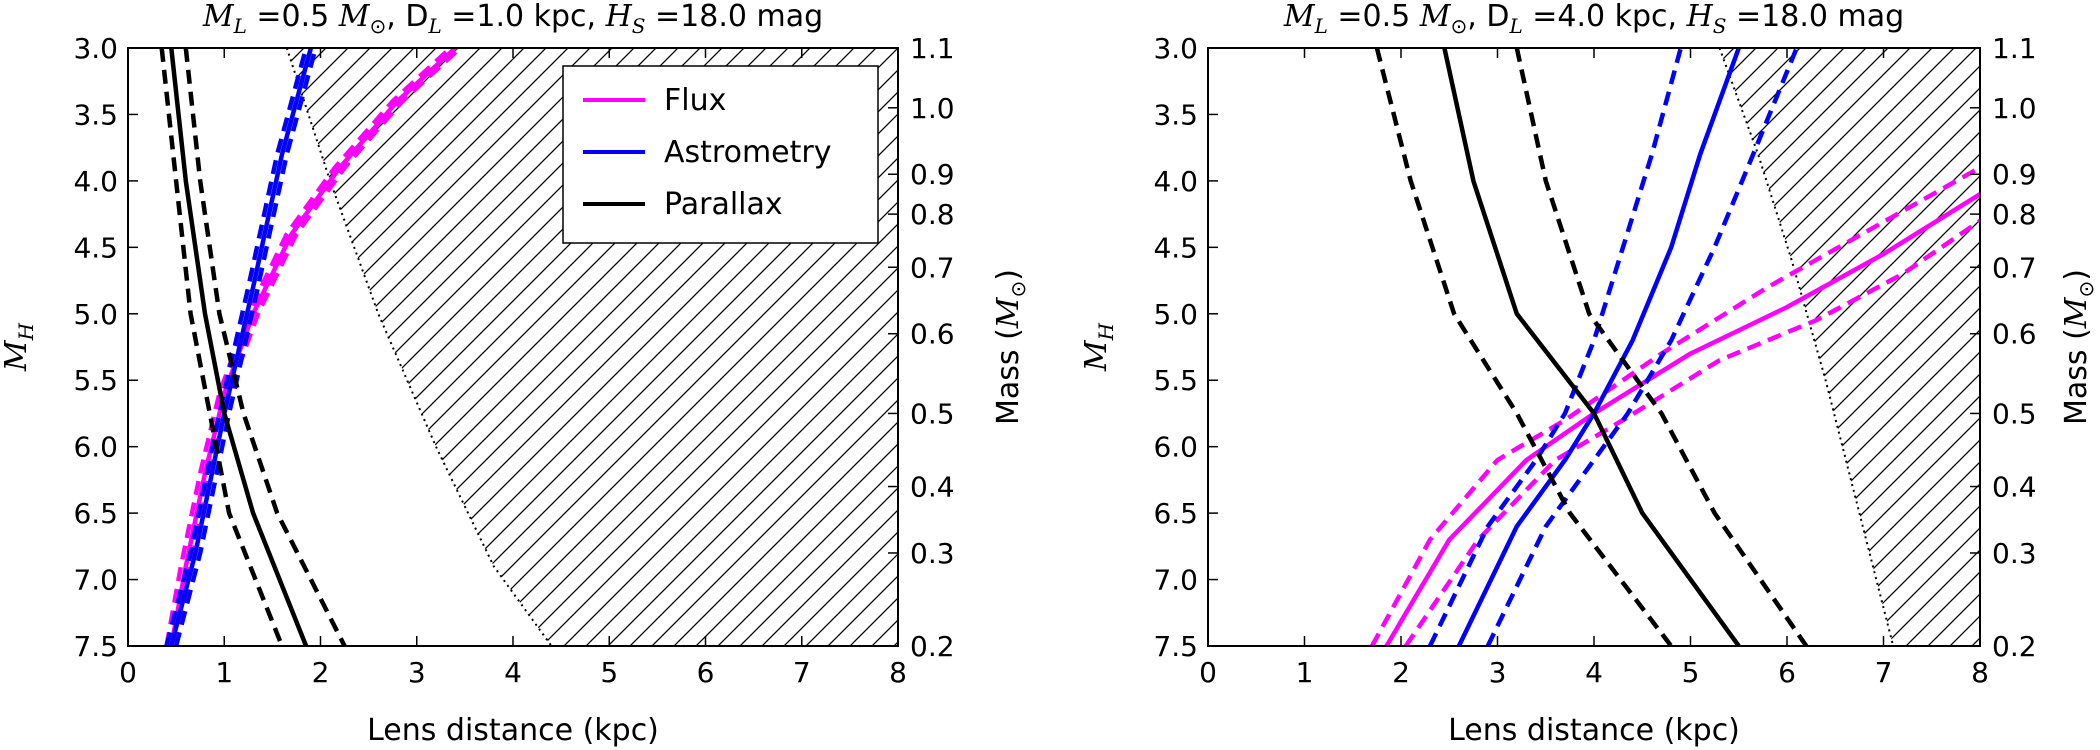 Image resolution: width=2100 pixels, height=750 pixels. What do you see at coordinates (1980, 672) in the screenshot?
I see `right-x-tick-label: 8` at bounding box center [1980, 672].